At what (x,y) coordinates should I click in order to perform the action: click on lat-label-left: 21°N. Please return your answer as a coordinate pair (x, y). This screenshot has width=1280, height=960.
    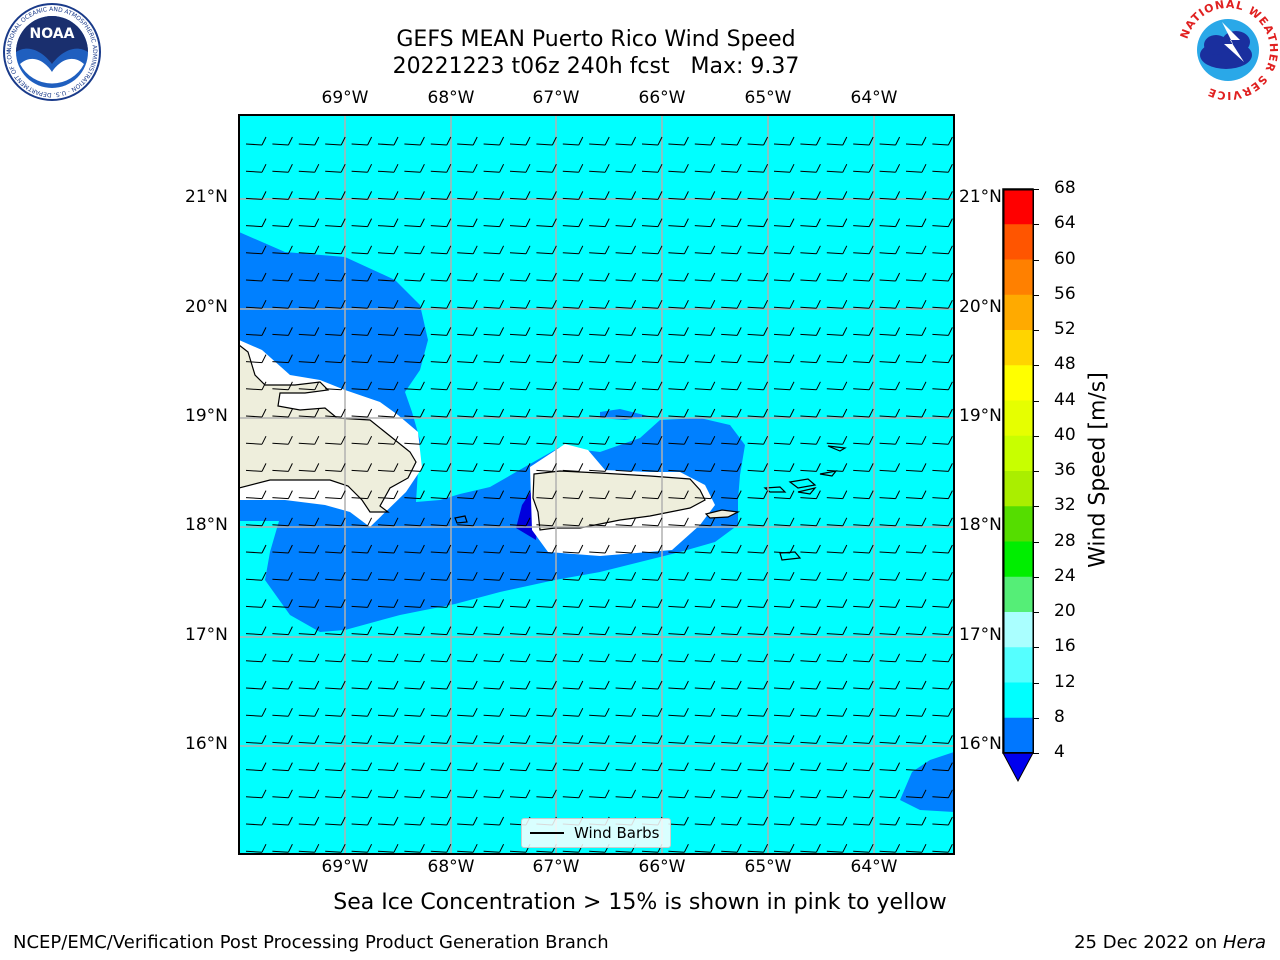
    Looking at the image, I should click on (206, 197).